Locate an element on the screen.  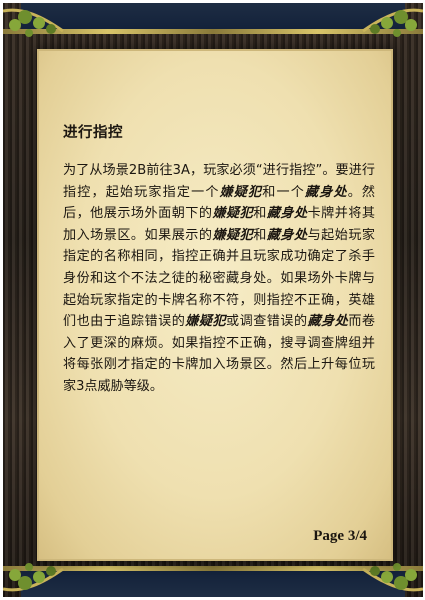
frame-bottom-band is located at coordinates (213, 584).